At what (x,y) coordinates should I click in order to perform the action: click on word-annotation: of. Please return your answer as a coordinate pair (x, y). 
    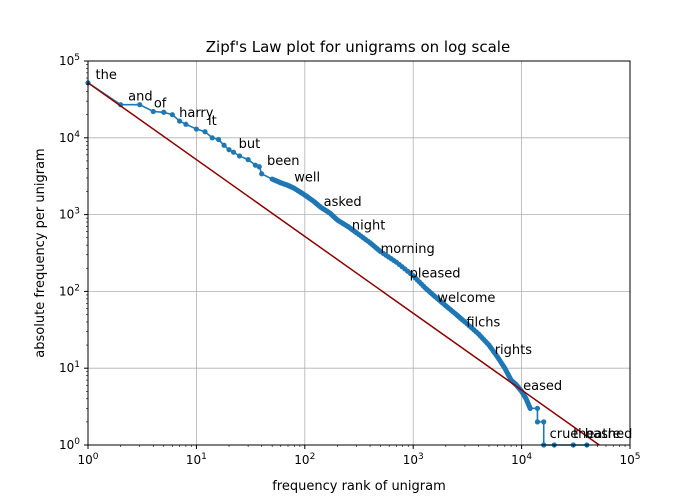
    Looking at the image, I should click on (160, 104).